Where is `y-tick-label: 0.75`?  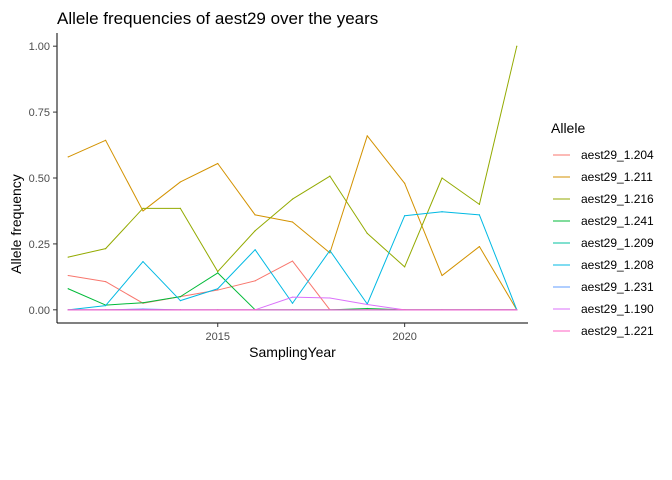
y-tick-label: 0.75 is located at coordinates (39, 113).